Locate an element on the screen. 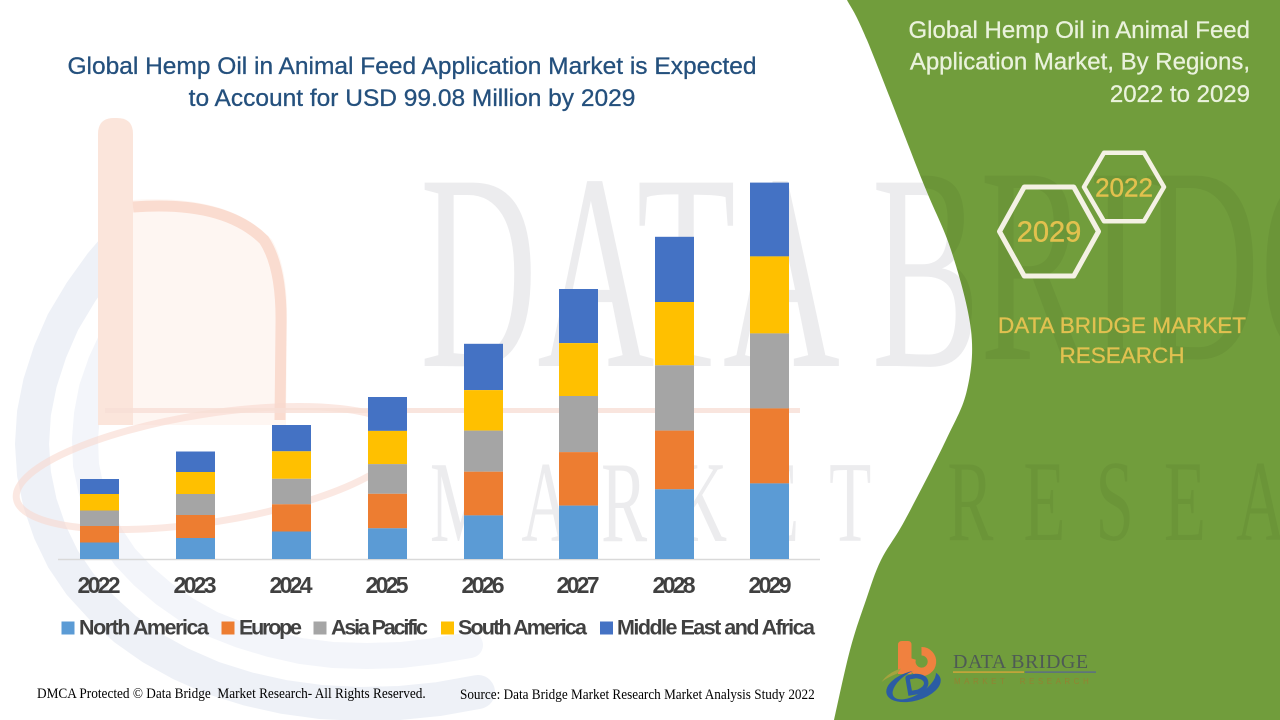  svg-text: 2022 to 2029 is located at coordinates (1180, 94).